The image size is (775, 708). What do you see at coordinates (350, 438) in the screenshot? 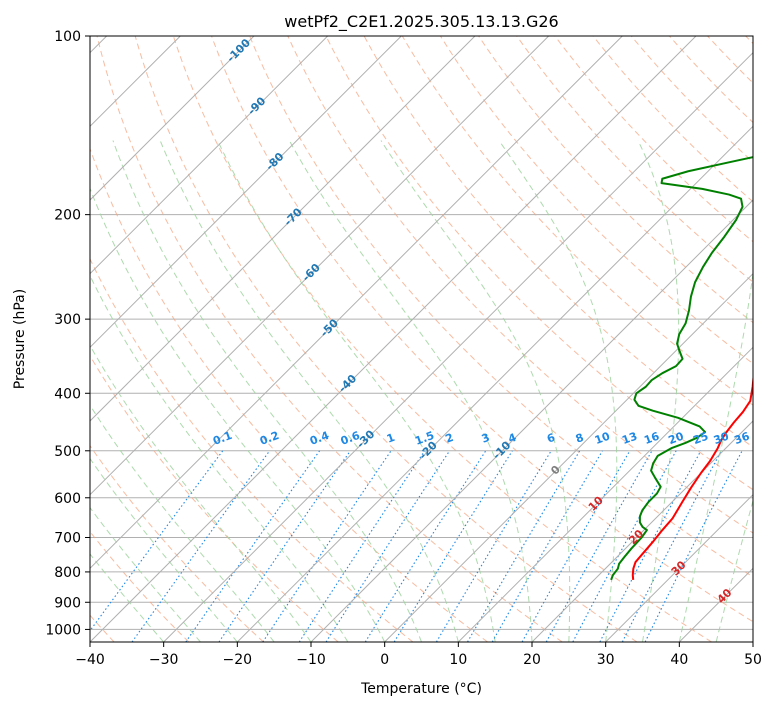
I see `mixing-ratio-label: 0.6` at bounding box center [350, 438].